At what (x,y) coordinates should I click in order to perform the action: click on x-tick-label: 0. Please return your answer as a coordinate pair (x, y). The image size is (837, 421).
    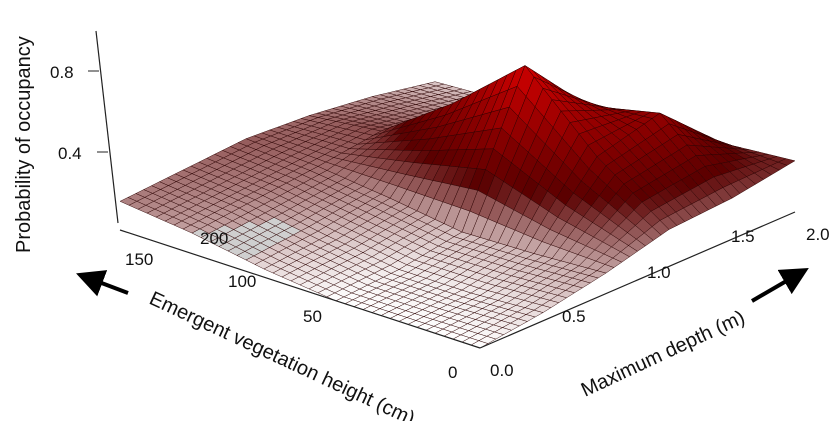
    Looking at the image, I should click on (452, 372).